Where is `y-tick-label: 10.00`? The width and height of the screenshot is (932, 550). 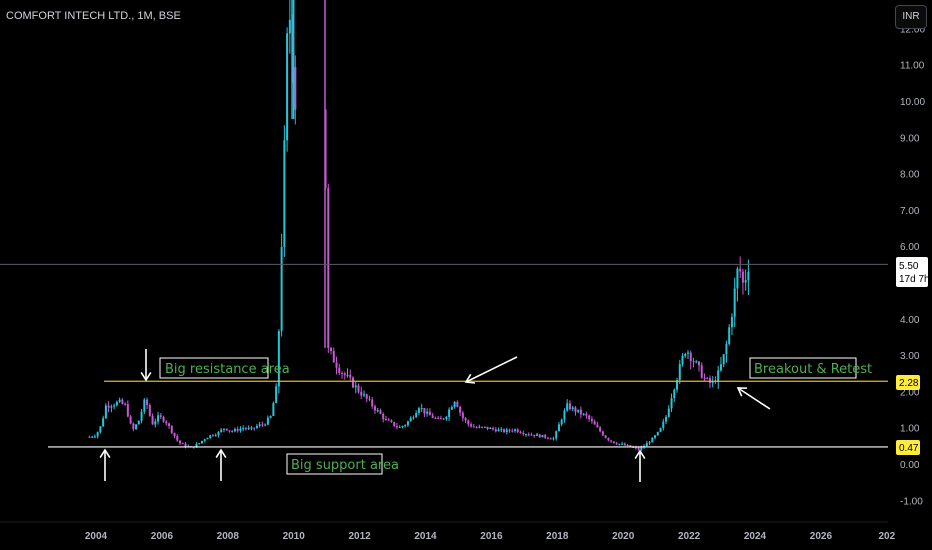
y-tick-label: 10.00 is located at coordinates (912, 102).